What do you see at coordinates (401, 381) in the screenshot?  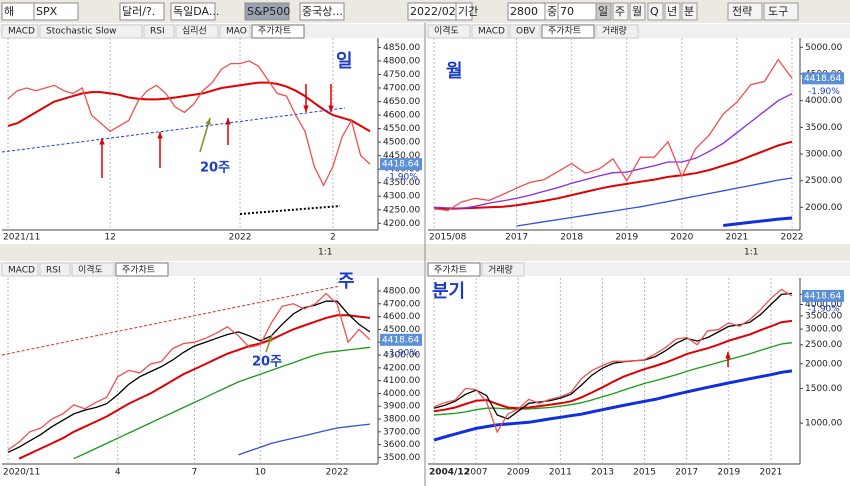 I see `y-tick-label: 4100.00` at bounding box center [401, 381].